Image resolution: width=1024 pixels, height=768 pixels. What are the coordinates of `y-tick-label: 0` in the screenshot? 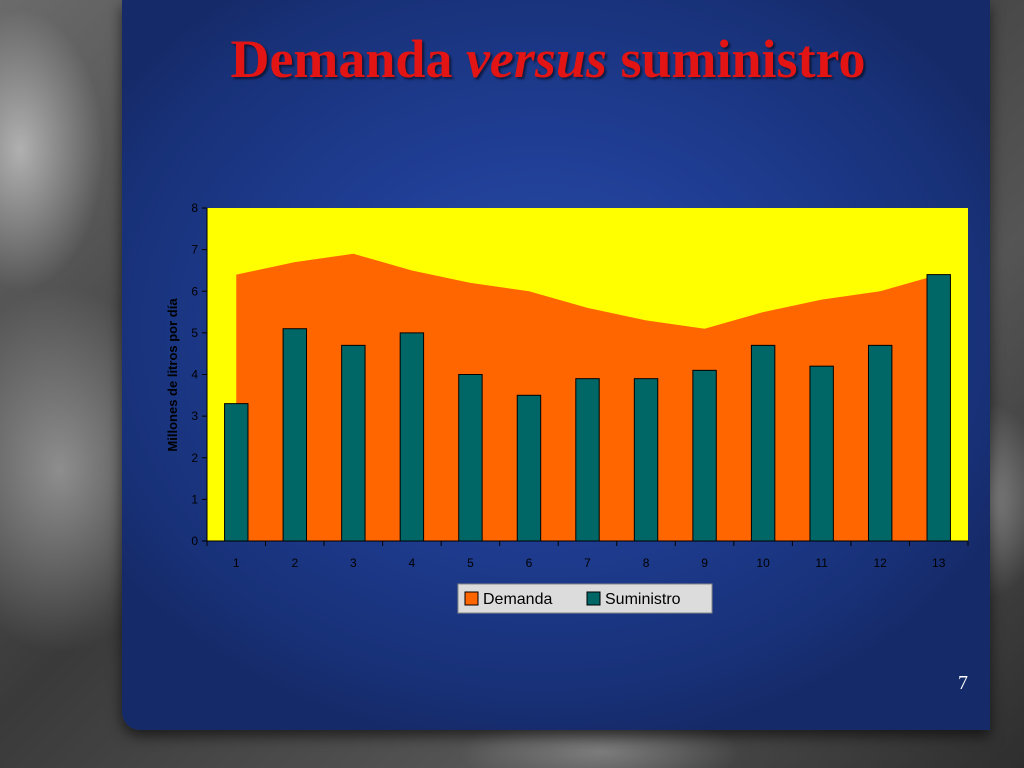 It's located at (194, 541).